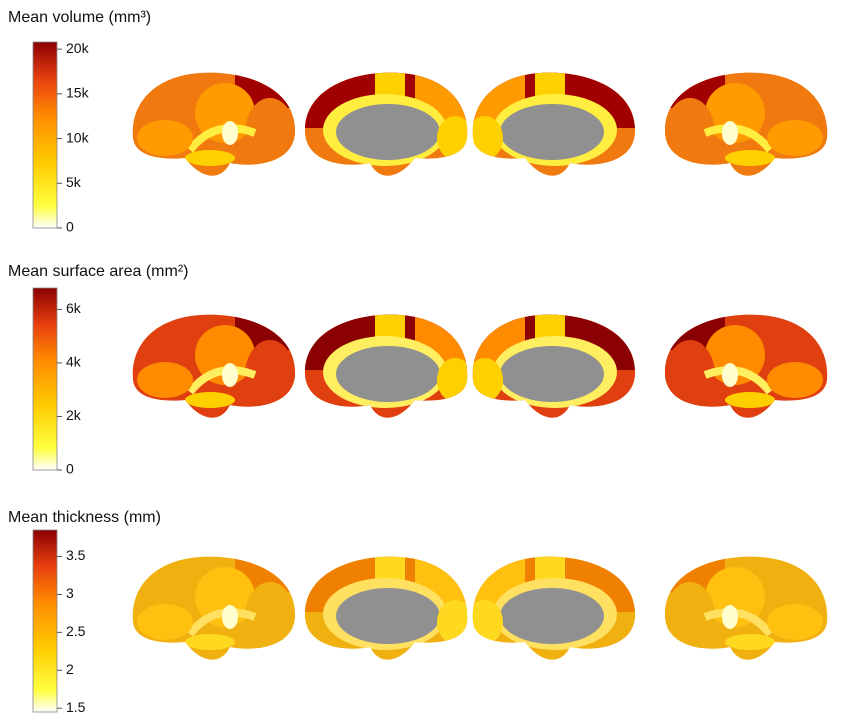  Describe the element at coordinates (78, 93) in the screenshot. I see `colorbar-tick-label: 15k` at that location.